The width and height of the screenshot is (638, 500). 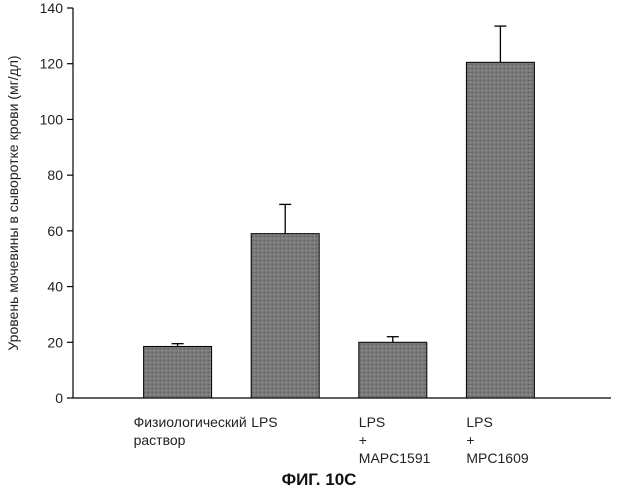 What do you see at coordinates (160, 440) in the screenshot?
I see `x-category-label: раствор` at bounding box center [160, 440].